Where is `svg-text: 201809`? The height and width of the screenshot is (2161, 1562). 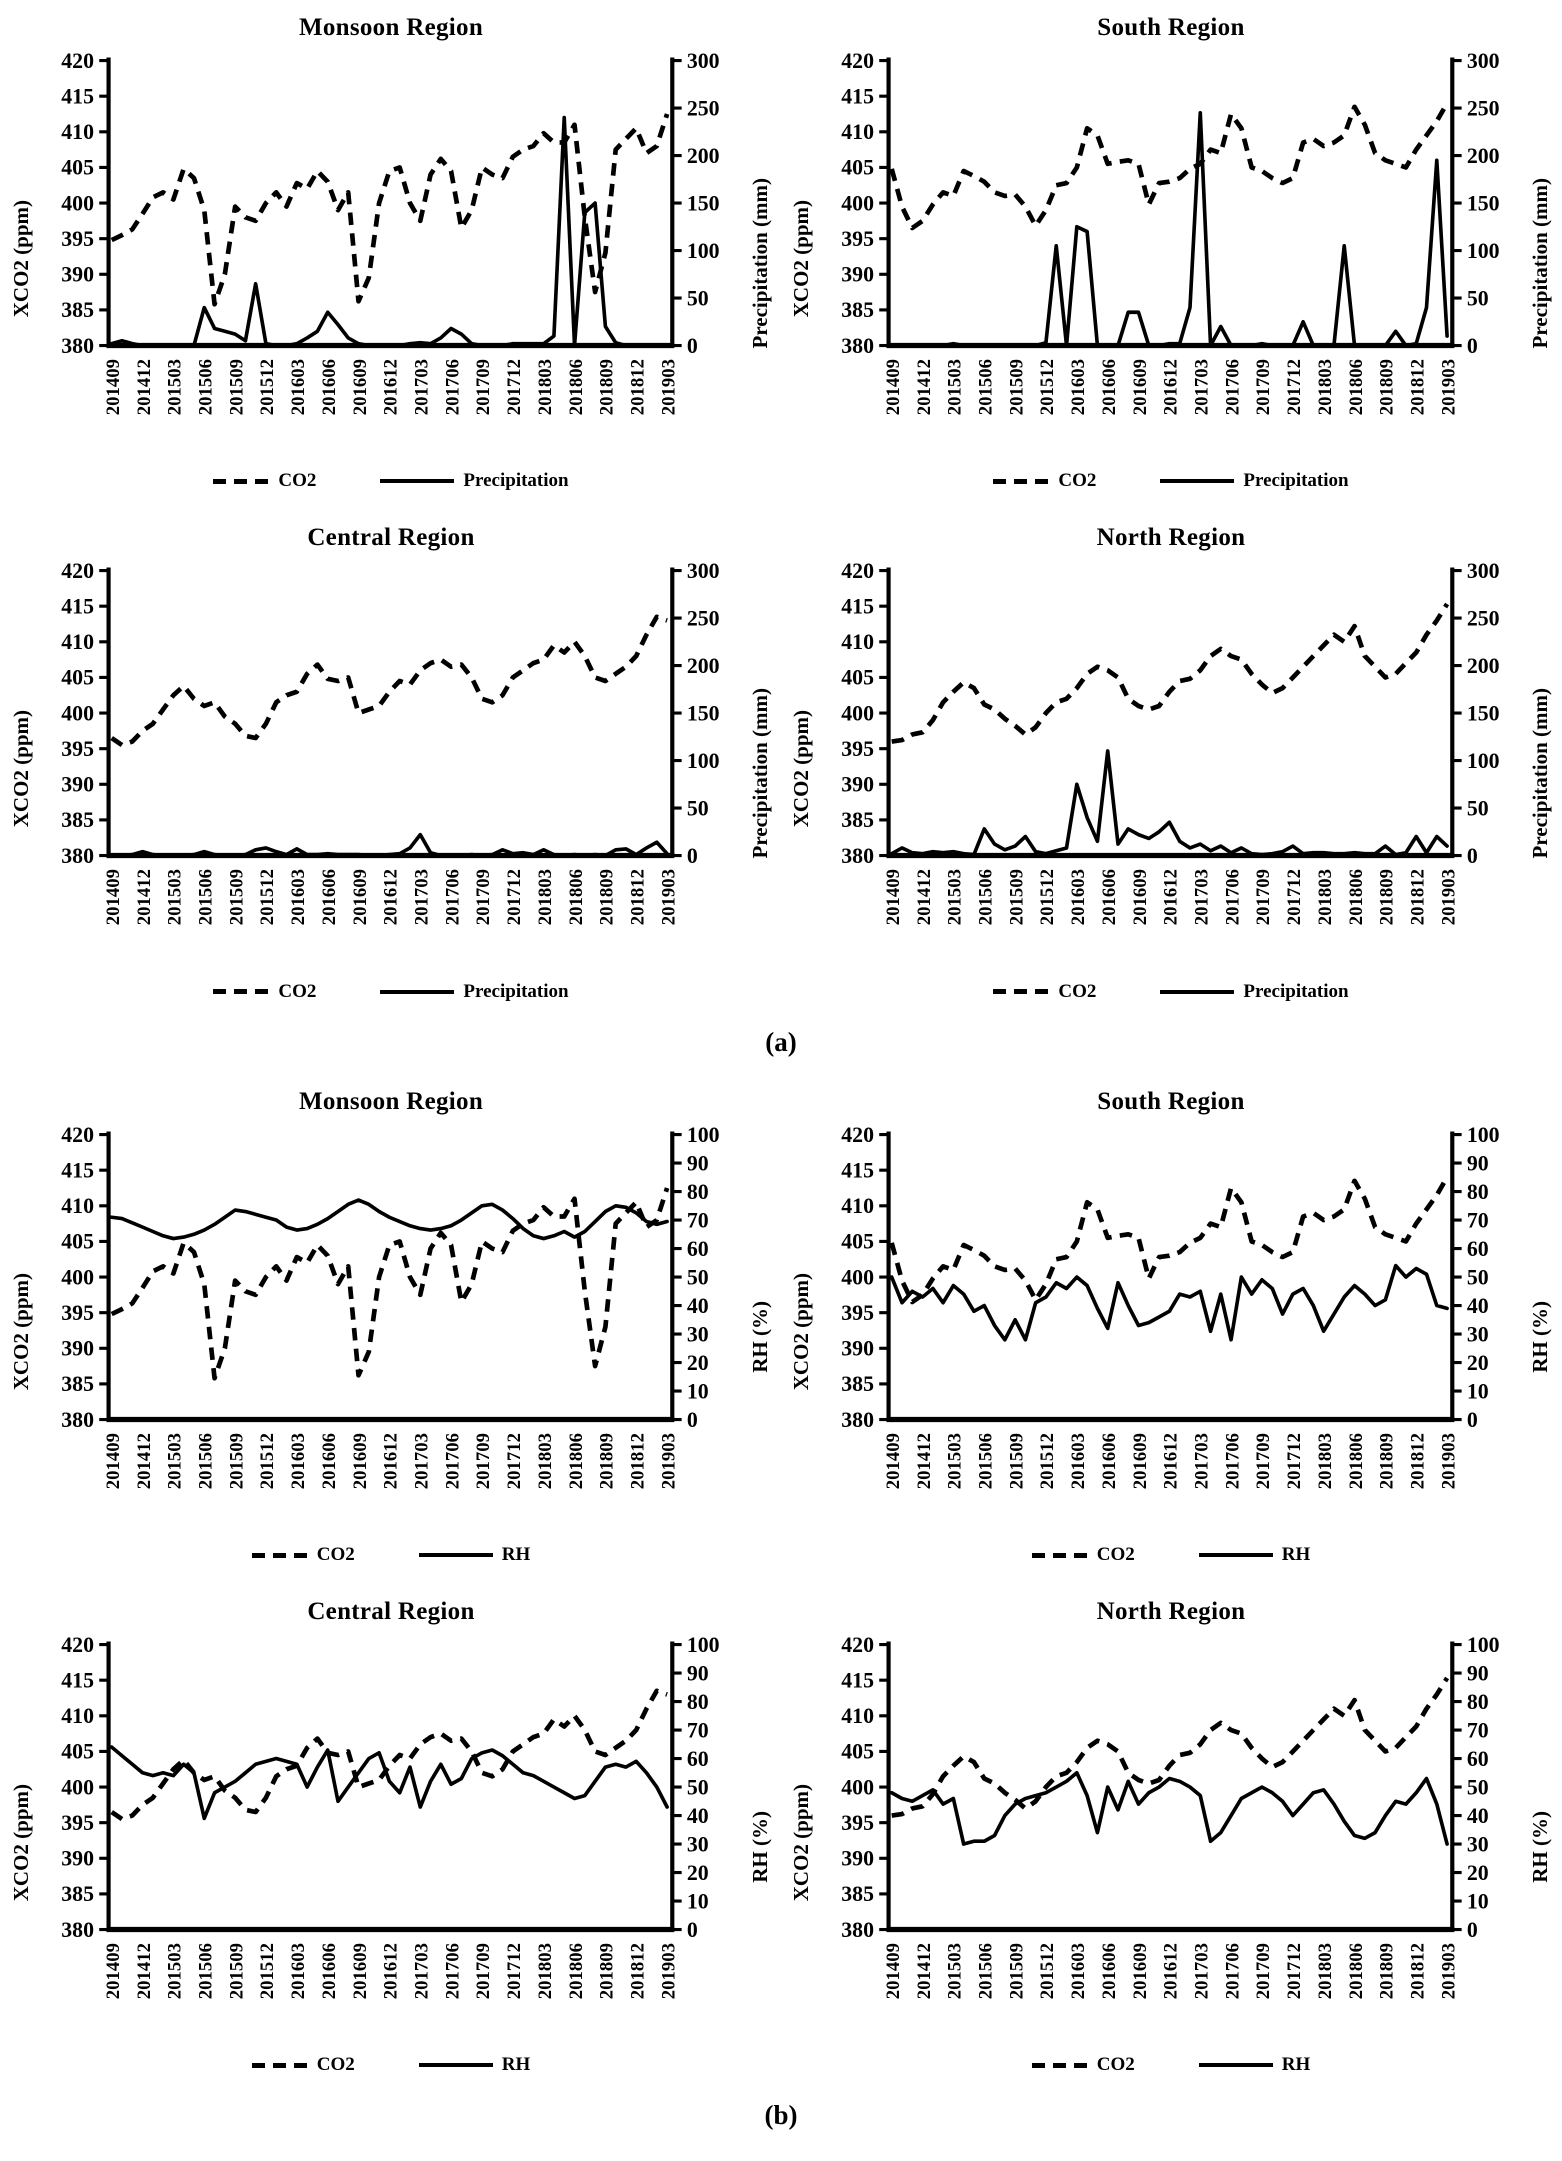 svg-text: 201809 is located at coordinates (1386, 1461).